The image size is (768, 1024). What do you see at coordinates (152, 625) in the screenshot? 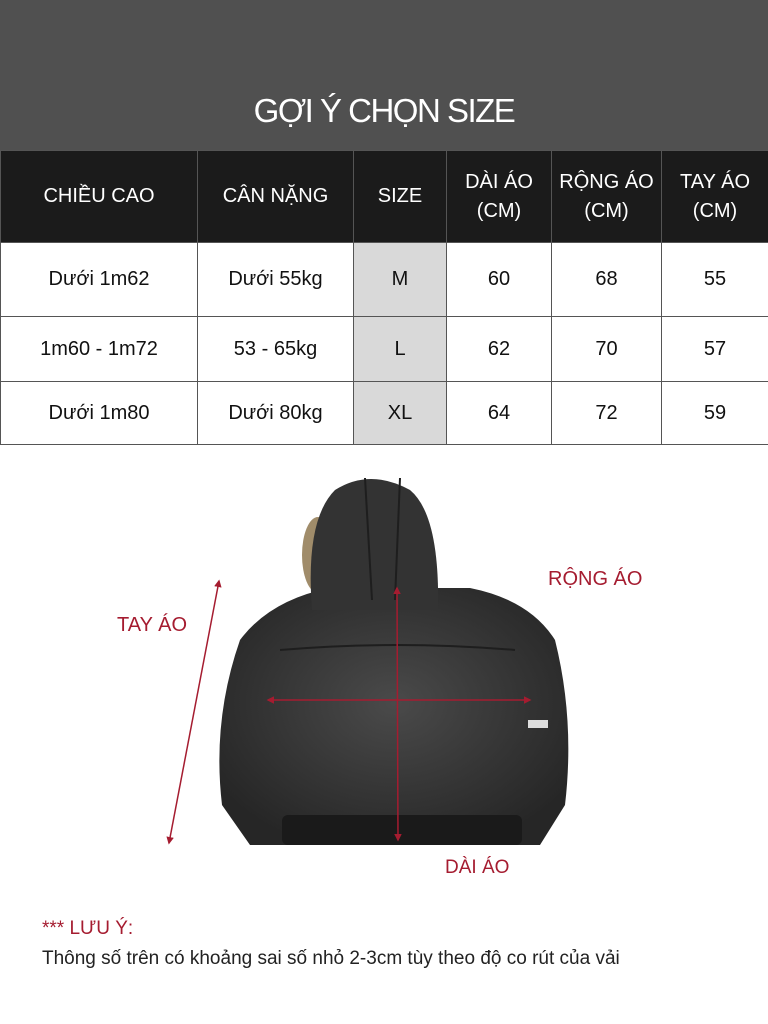
I see `sleeve-label: TAY ÁO` at bounding box center [152, 625].